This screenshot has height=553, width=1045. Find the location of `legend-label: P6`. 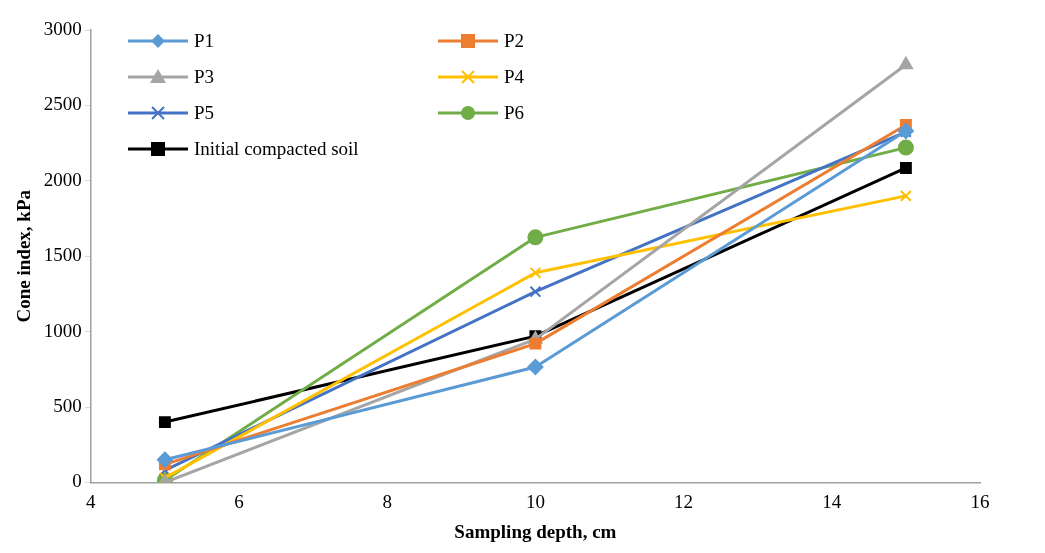

legend-label: P6 is located at coordinates (514, 113).